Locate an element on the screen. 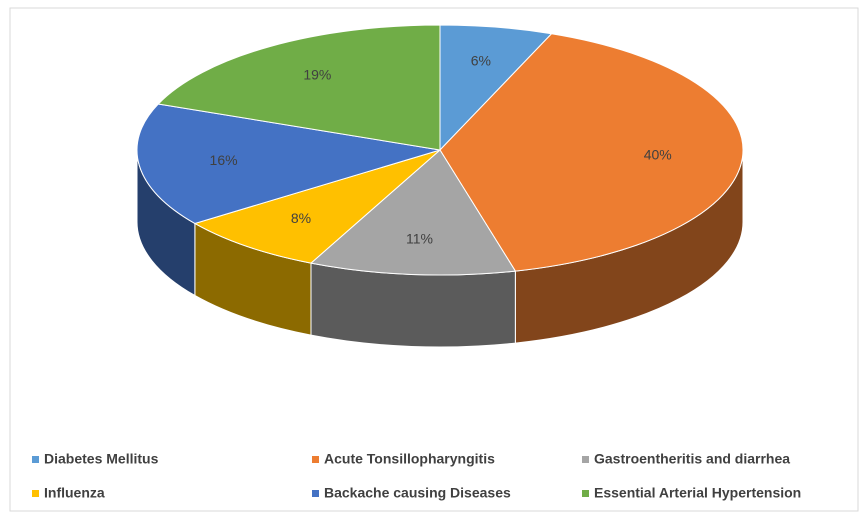  legend-label: Gastroentheritis and diarrhea is located at coordinates (692, 459).